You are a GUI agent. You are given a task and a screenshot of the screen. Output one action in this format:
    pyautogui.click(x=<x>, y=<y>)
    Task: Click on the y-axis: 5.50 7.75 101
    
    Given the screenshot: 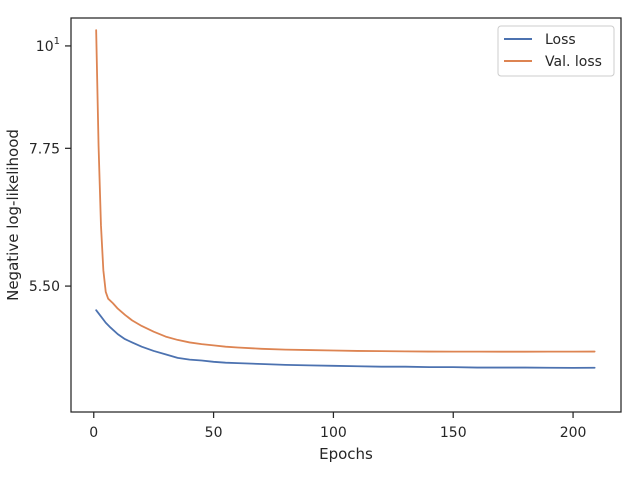 What is the action you would take?
    pyautogui.click(x=50, y=165)
    